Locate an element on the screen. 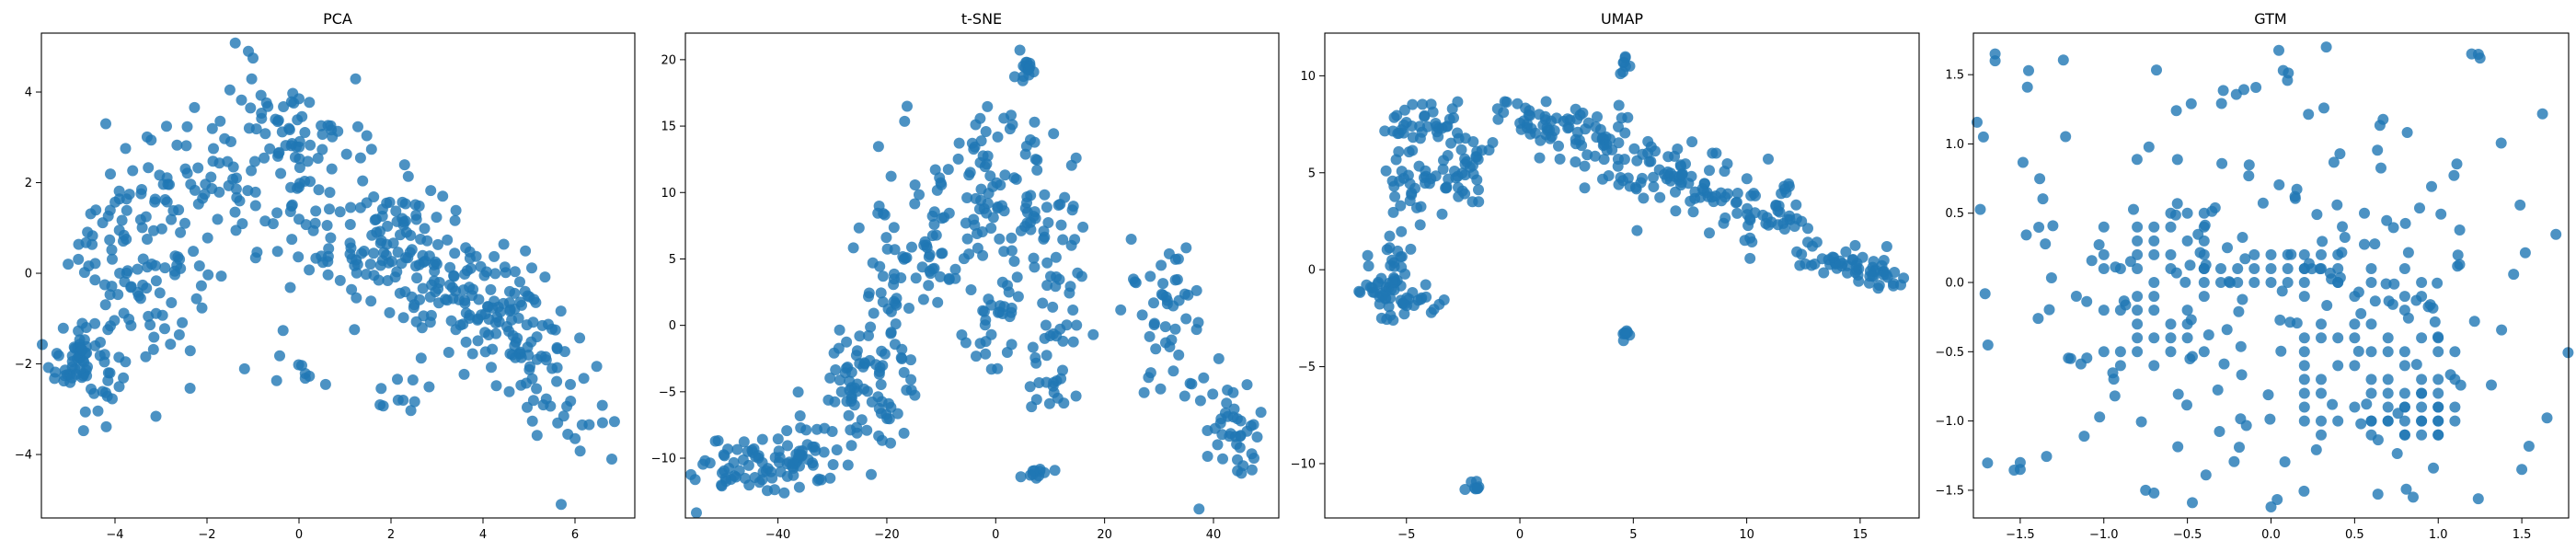 The image size is (2576, 552). x-tick-label: −0.5 is located at coordinates (2187, 535).